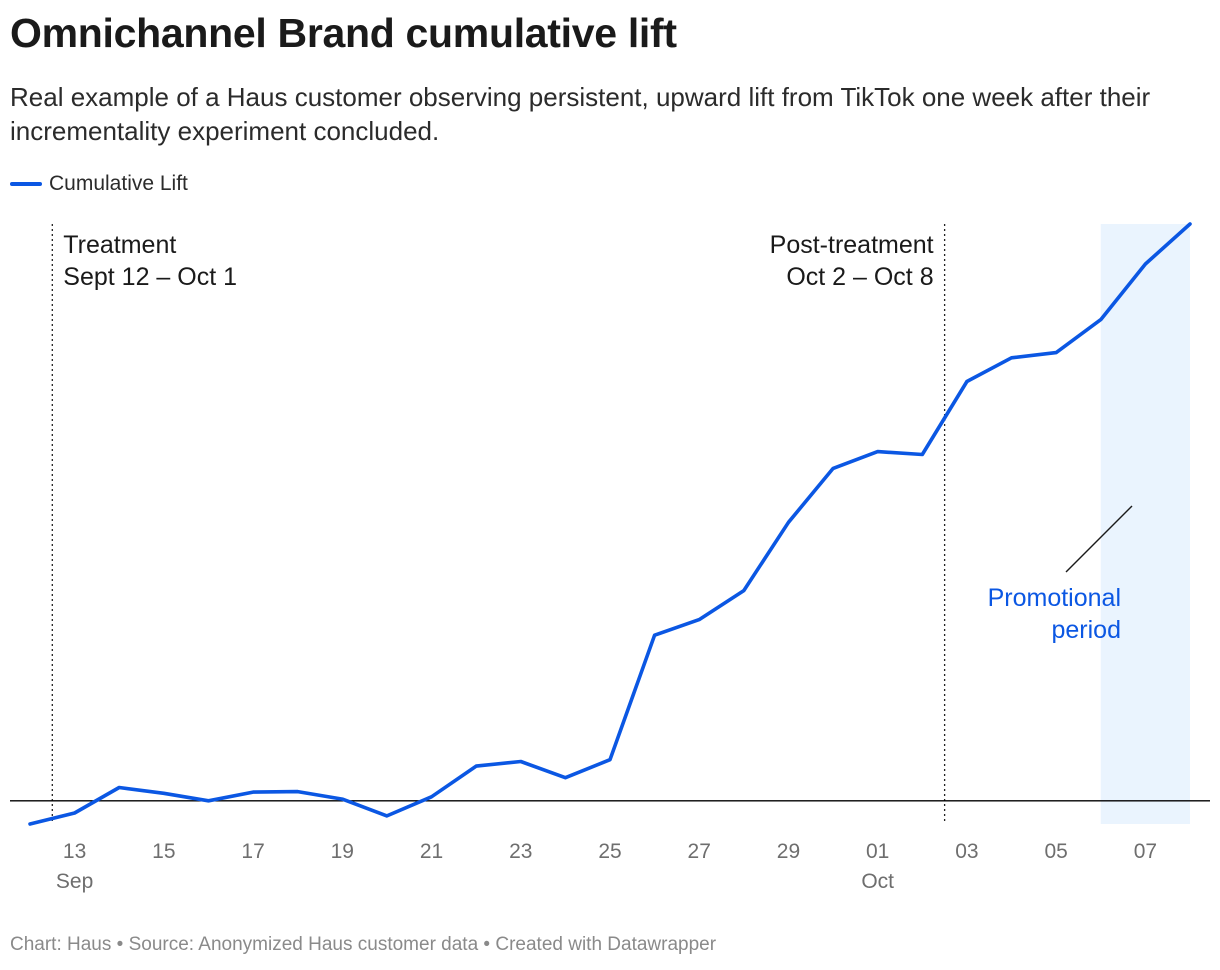  I want to click on x-tick-label-25: 25, so click(609, 851).